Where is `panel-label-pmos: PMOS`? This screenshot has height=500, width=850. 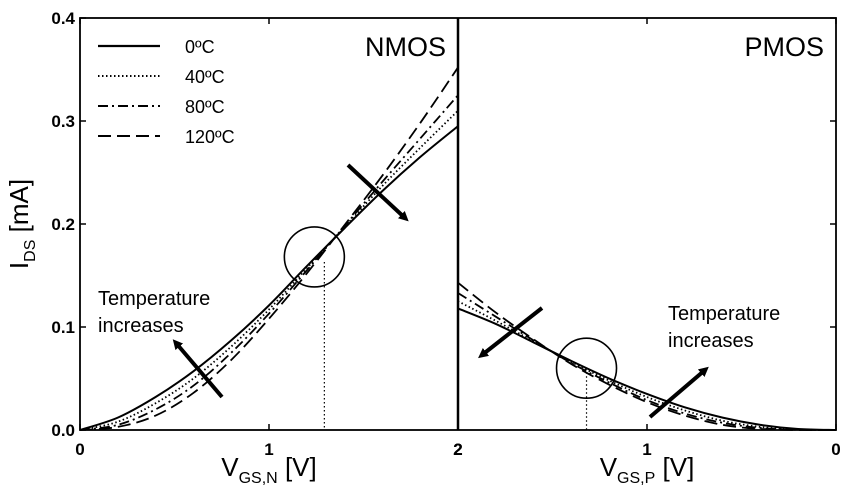 panel-label-pmos: PMOS is located at coordinates (784, 47).